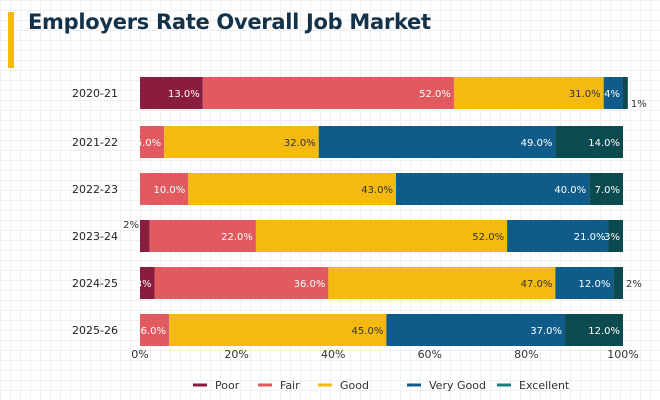  What do you see at coordinates (354, 385) in the screenshot?
I see `legend-label: Good` at bounding box center [354, 385].